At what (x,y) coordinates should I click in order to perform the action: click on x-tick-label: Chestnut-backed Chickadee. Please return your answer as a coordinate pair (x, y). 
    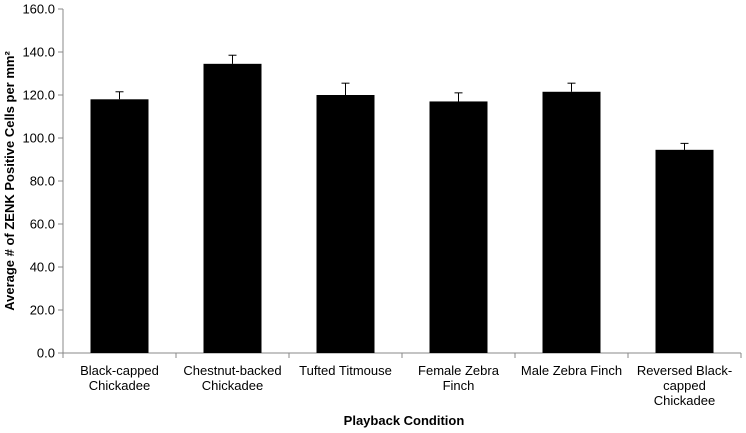
    Looking at the image, I should click on (232, 378).